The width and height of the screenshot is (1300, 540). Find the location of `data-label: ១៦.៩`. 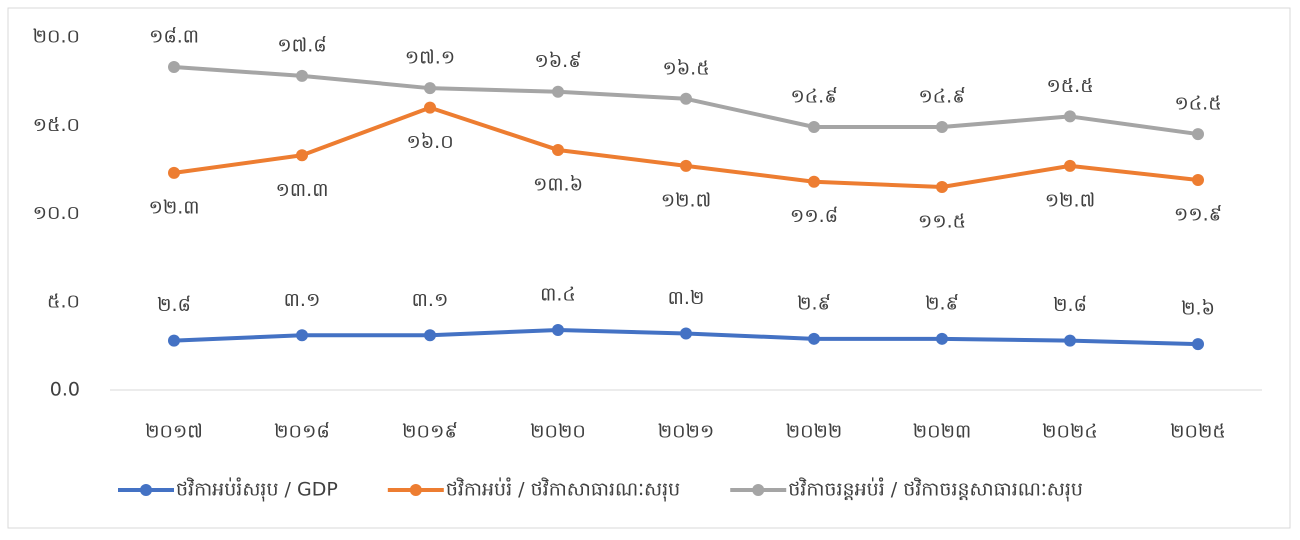

data-label: ១៦.៩ is located at coordinates (557, 61).